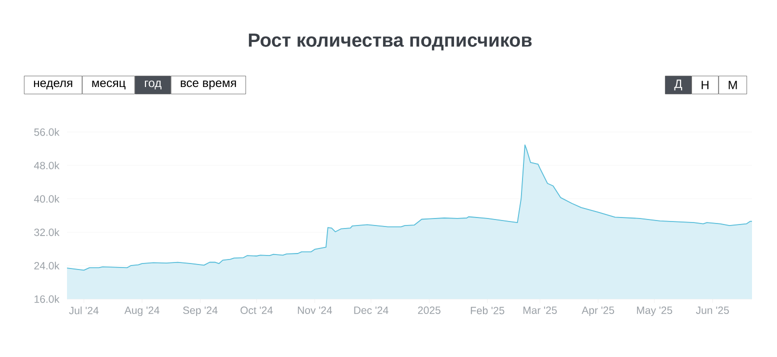 Image resolution: width=777 pixels, height=357 pixels. I want to click on y-tick-label: 16.0k, so click(47, 299).